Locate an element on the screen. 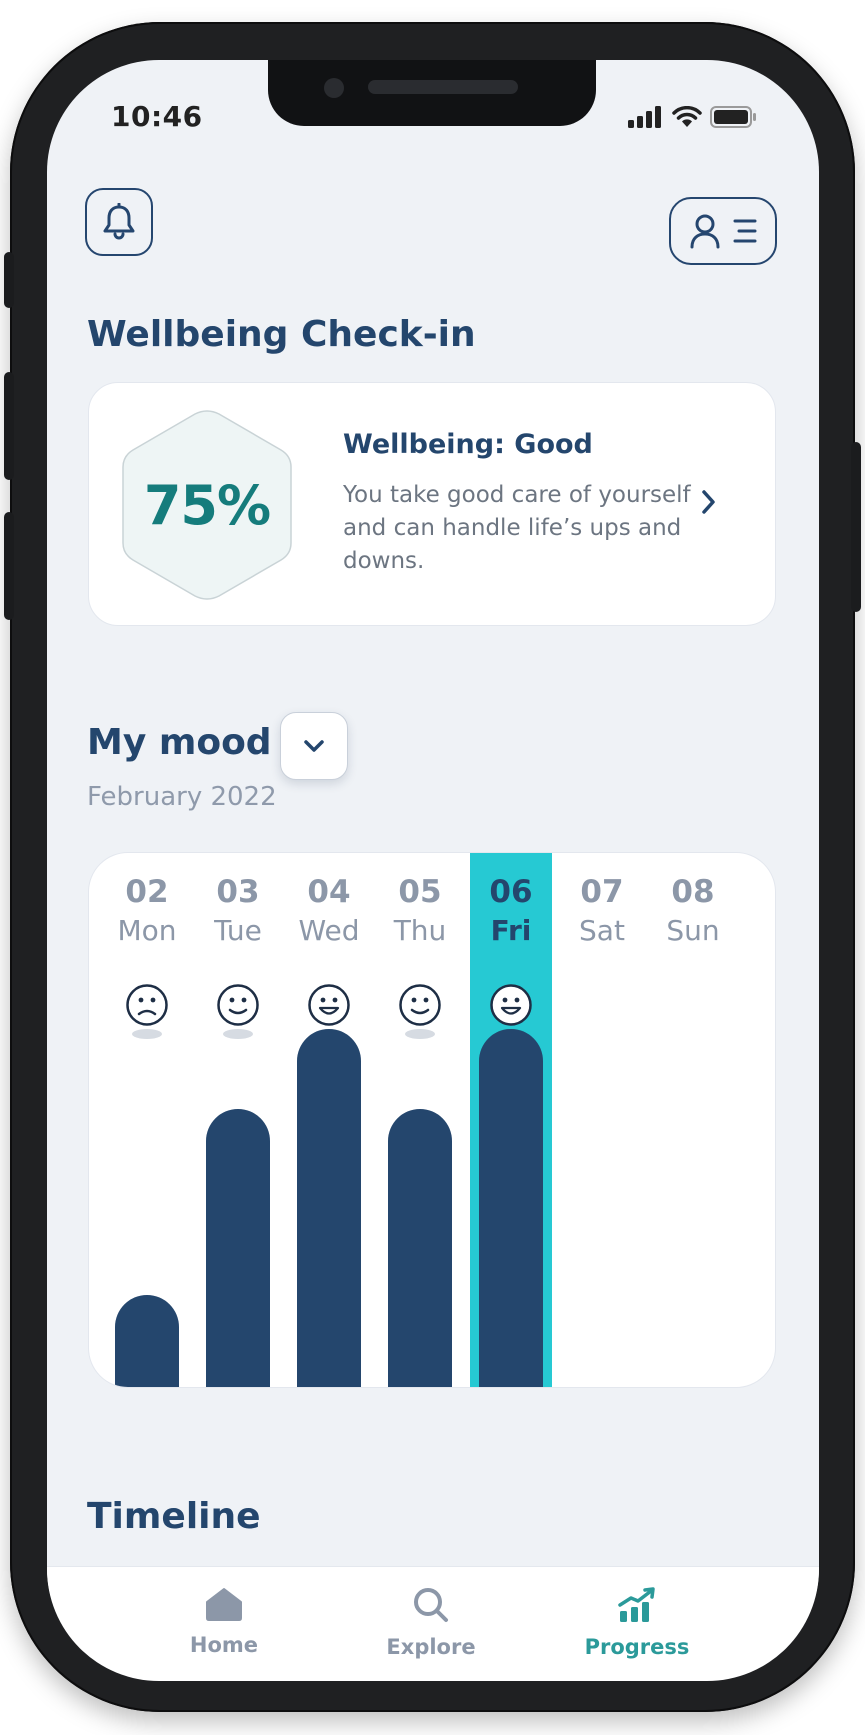 The width and height of the screenshot is (865, 1735). notifications-button is located at coordinates (119, 222).